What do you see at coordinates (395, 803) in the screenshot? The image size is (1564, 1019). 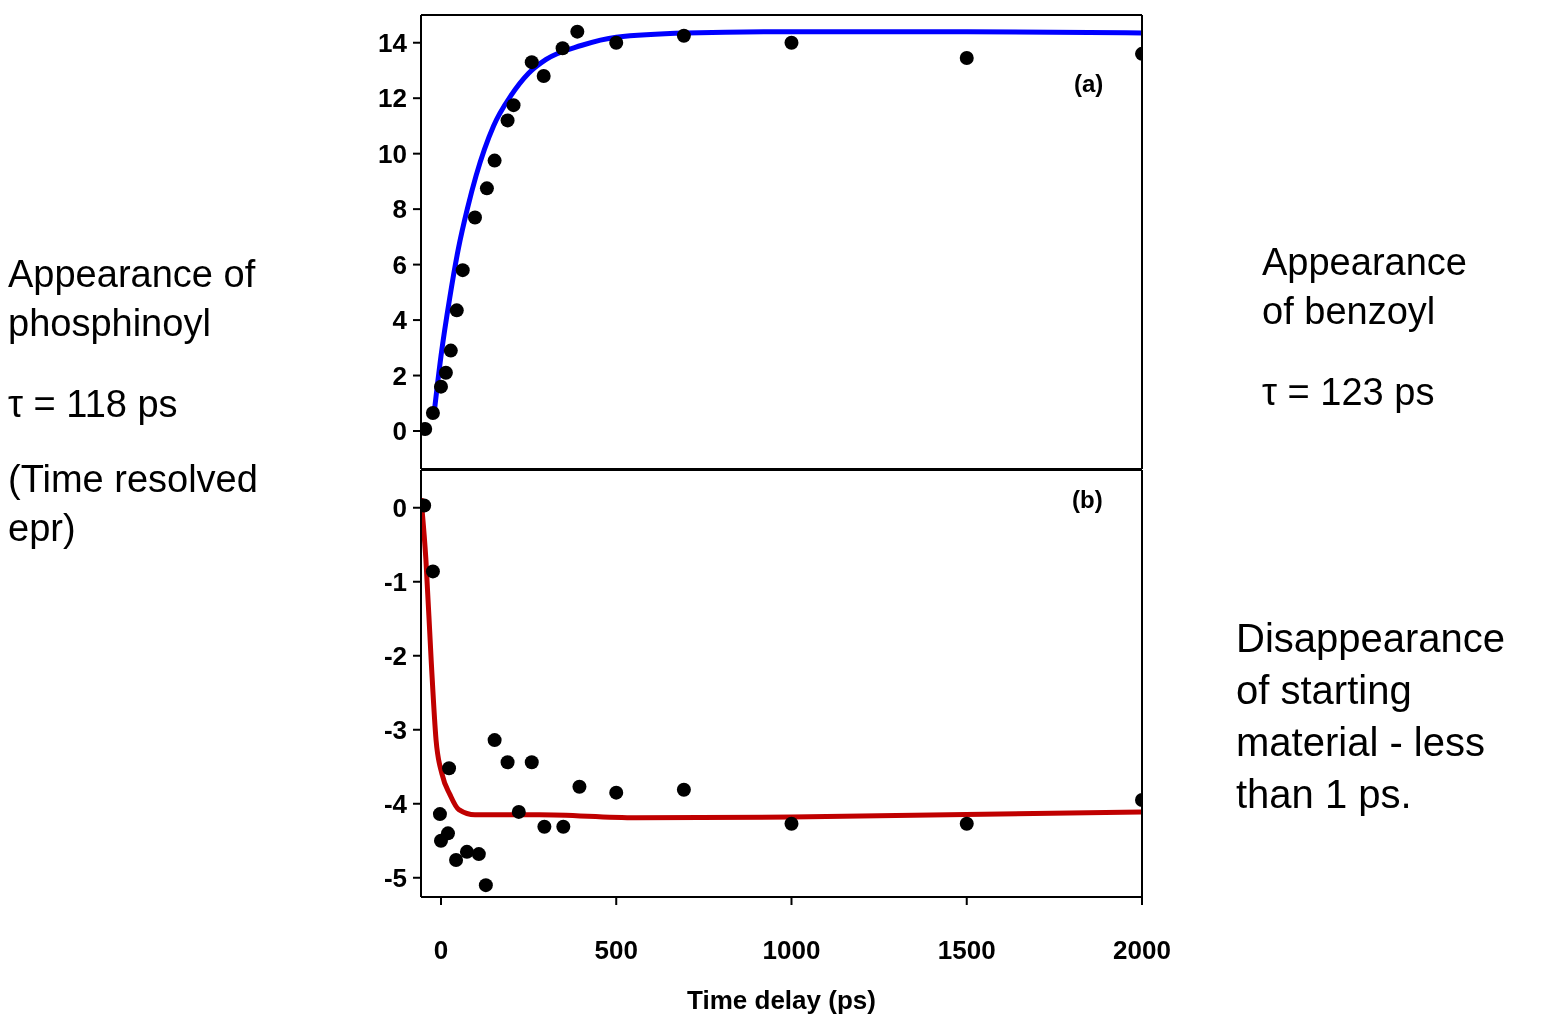 I see `y-tick-label: -4` at bounding box center [395, 803].